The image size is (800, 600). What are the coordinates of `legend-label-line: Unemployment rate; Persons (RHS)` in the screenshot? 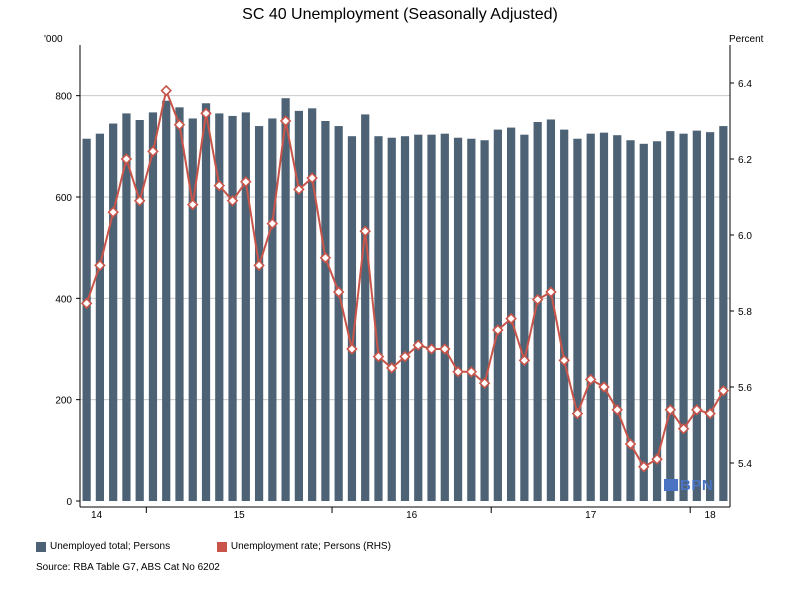 It's located at (310, 546).